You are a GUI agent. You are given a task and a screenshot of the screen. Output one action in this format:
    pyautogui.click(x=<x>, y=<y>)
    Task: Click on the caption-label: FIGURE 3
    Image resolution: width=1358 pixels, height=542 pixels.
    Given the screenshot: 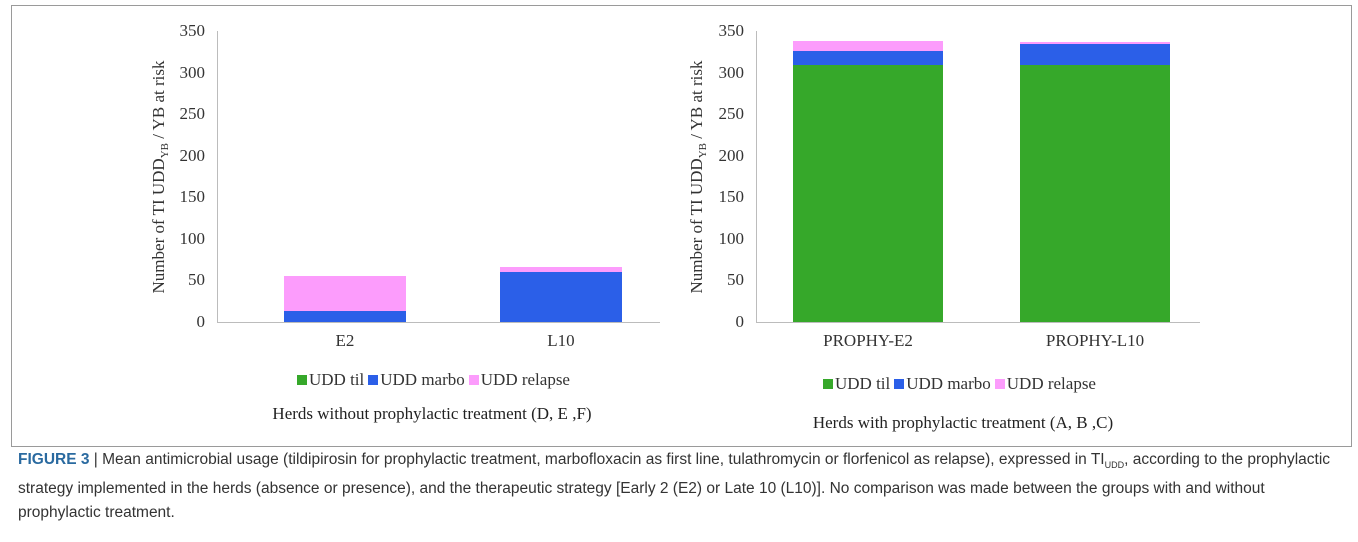 What is the action you would take?
    pyautogui.click(x=54, y=459)
    